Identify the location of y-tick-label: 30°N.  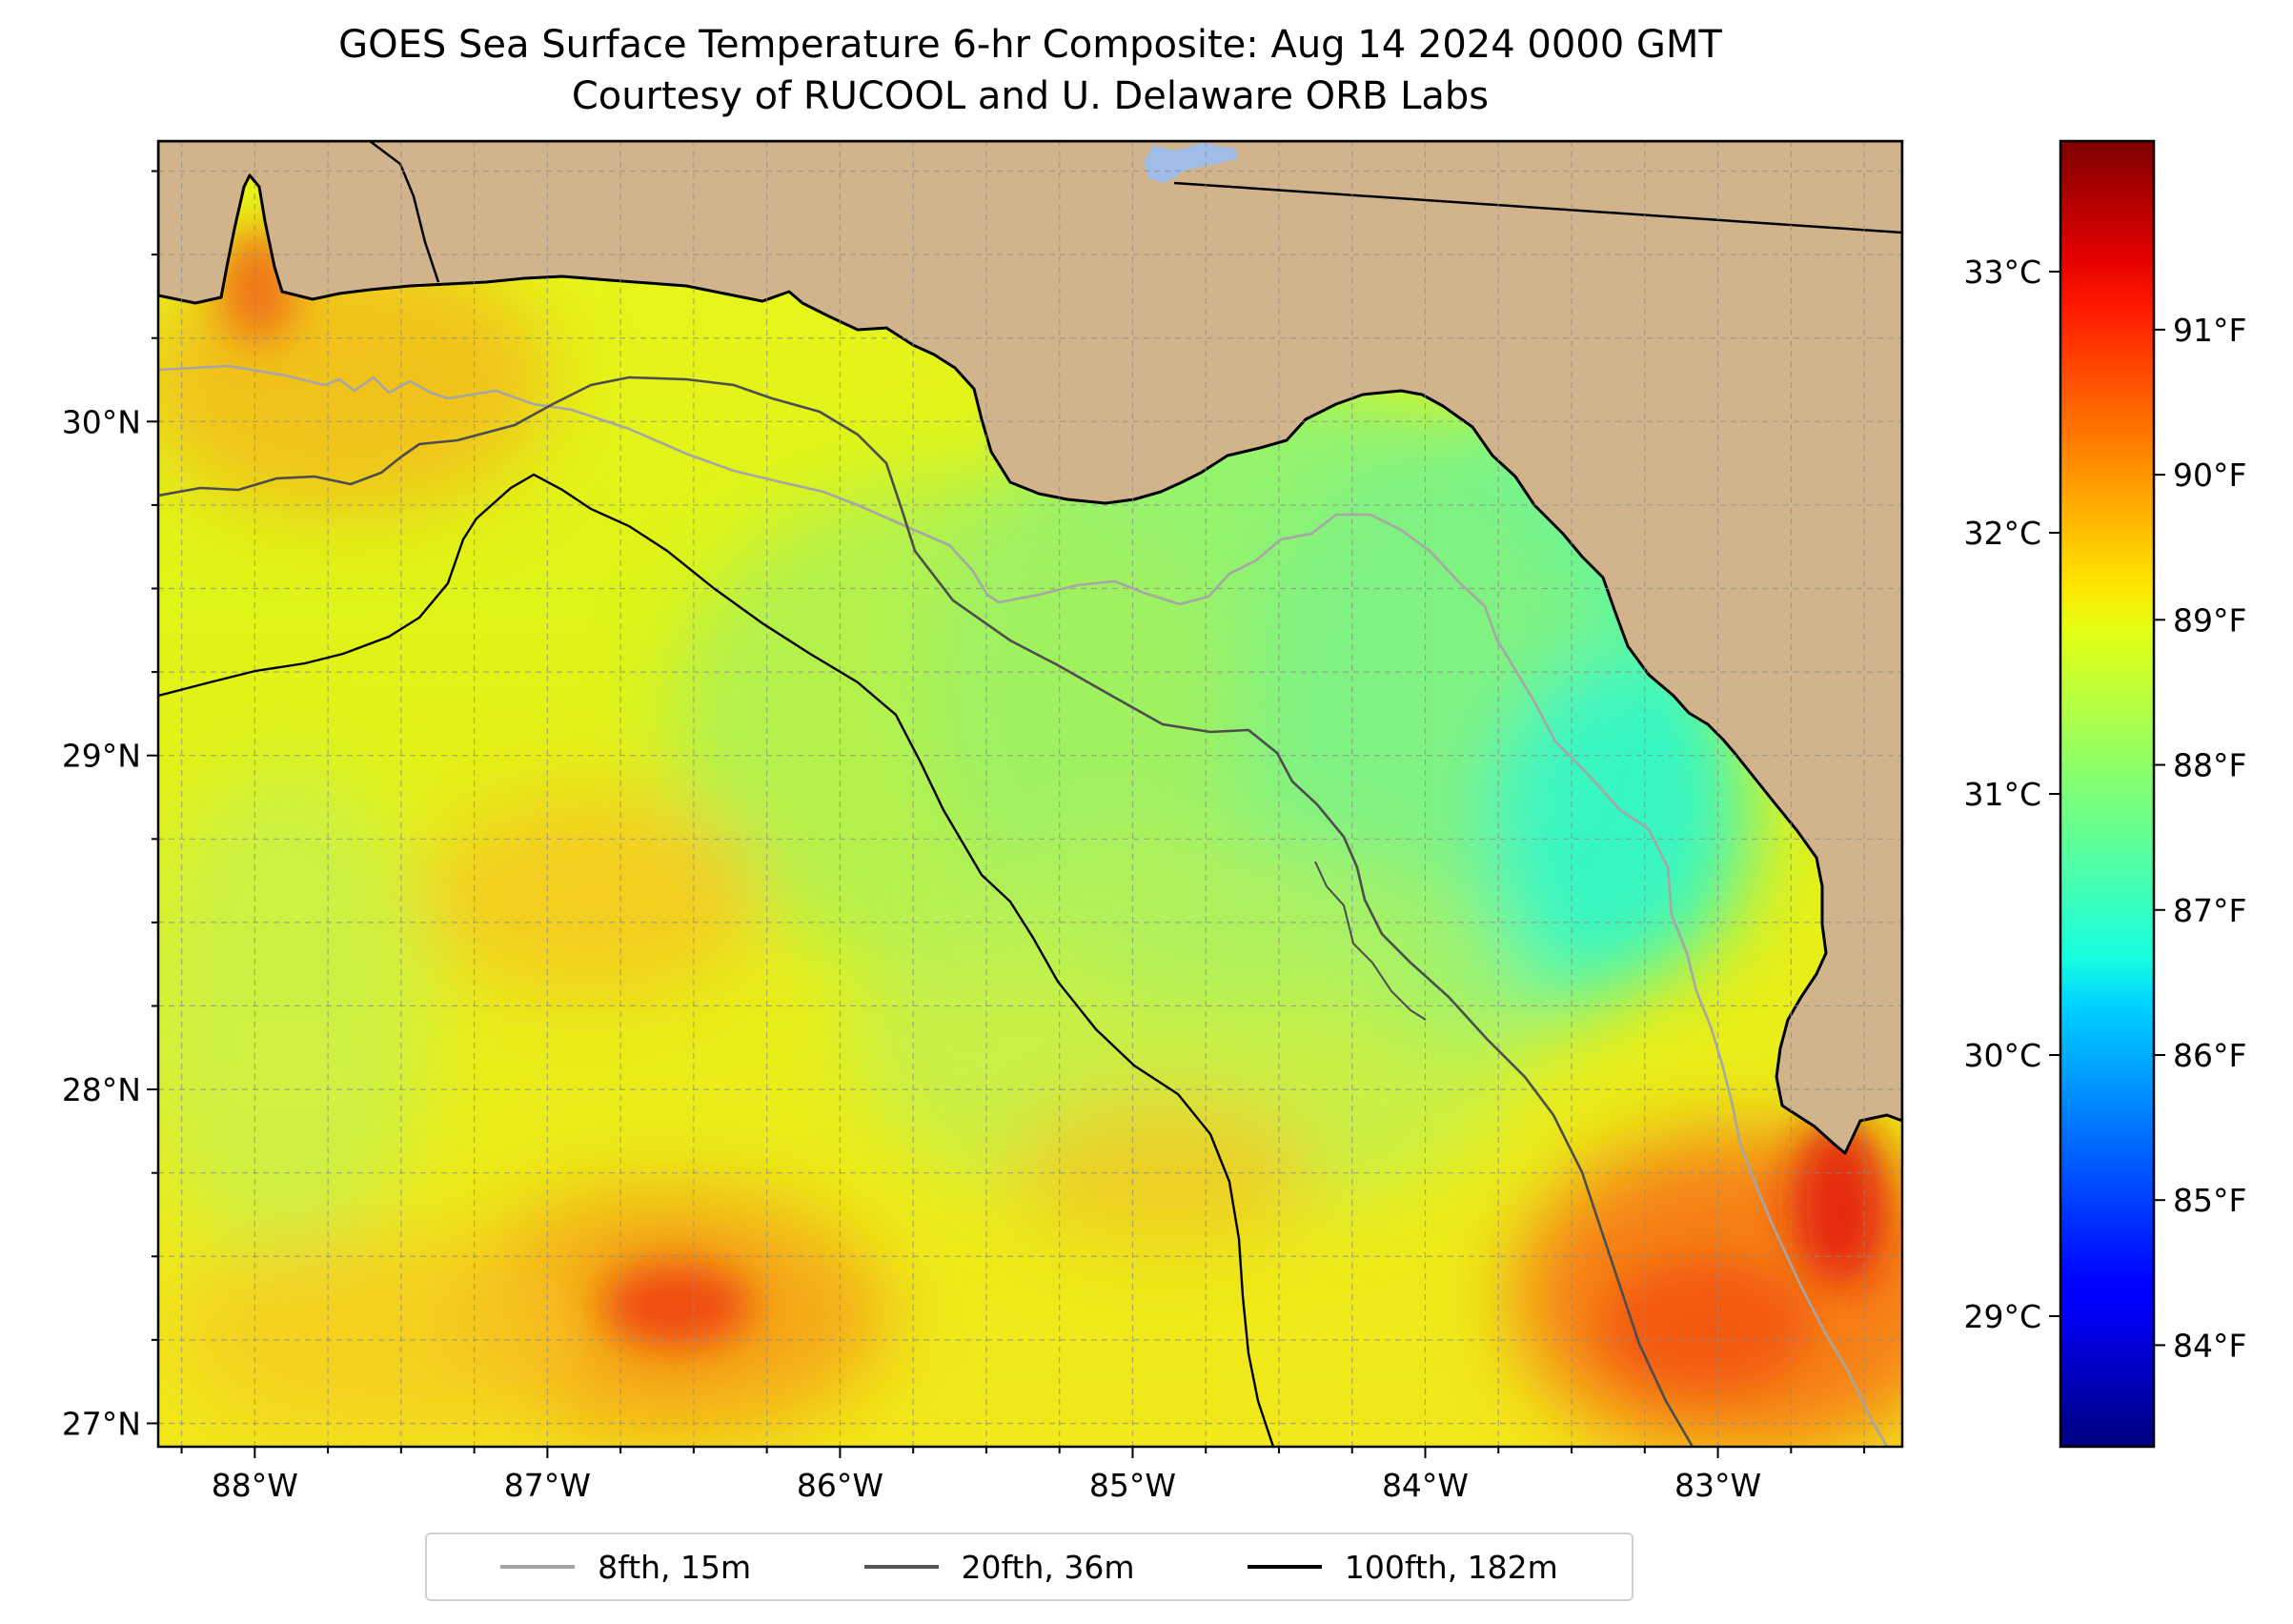
(102, 421).